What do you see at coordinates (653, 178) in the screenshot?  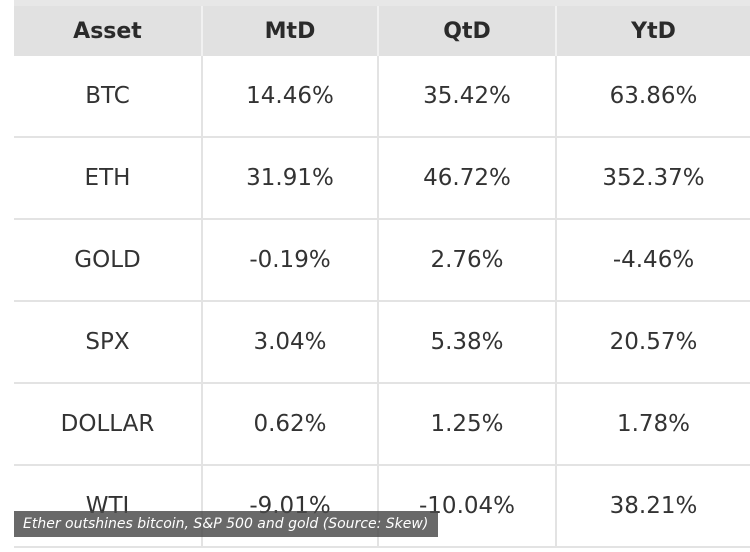 I see `ytd-cell: 352.37%` at bounding box center [653, 178].